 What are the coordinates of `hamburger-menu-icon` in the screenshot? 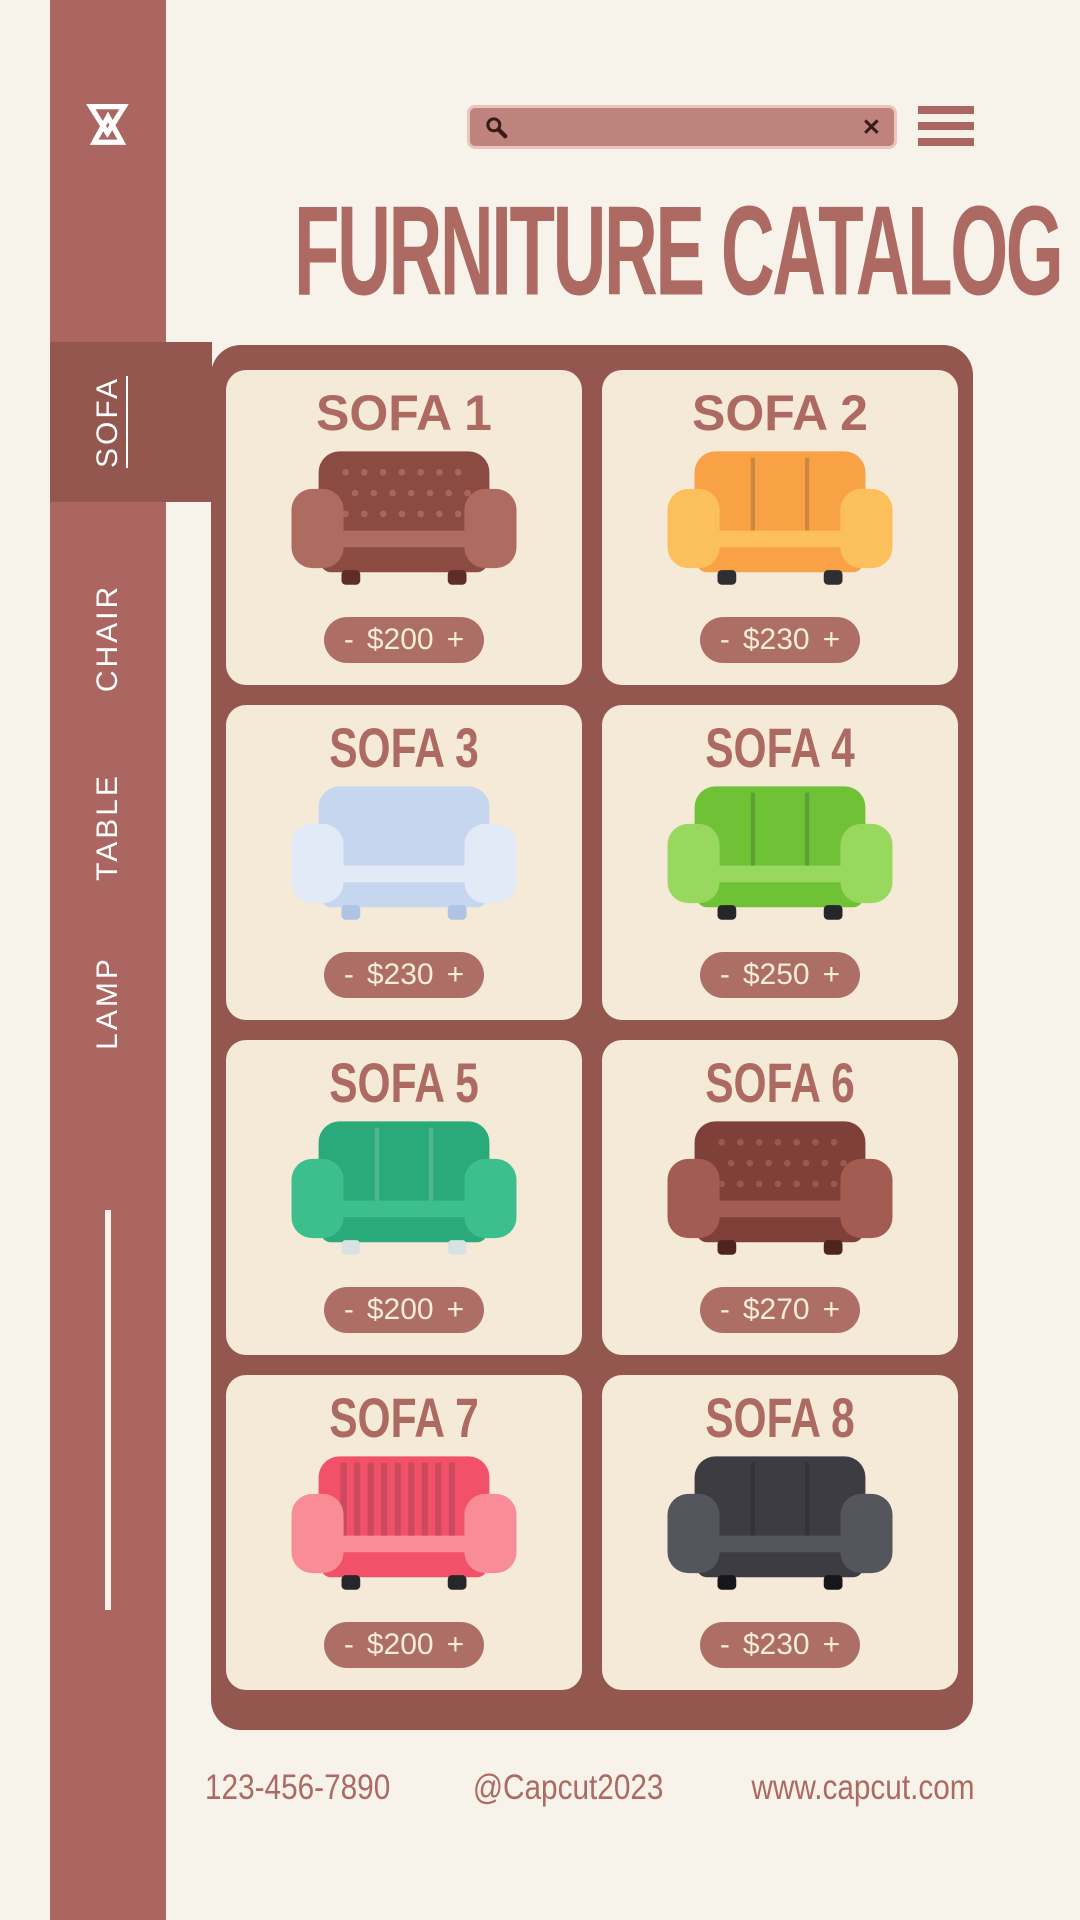 It's located at (946, 126).